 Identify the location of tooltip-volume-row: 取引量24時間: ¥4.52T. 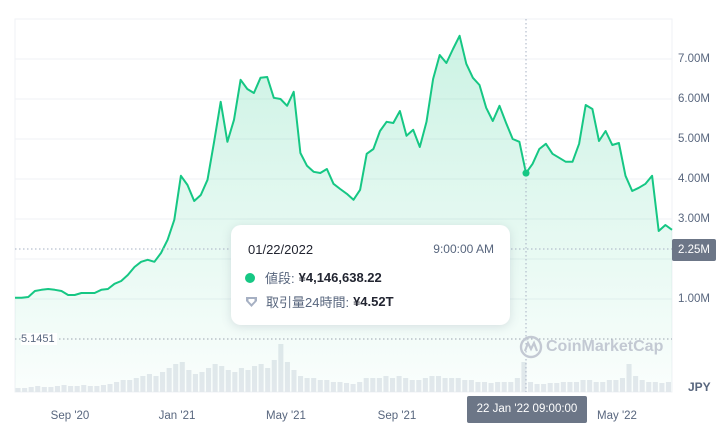
(319, 301).